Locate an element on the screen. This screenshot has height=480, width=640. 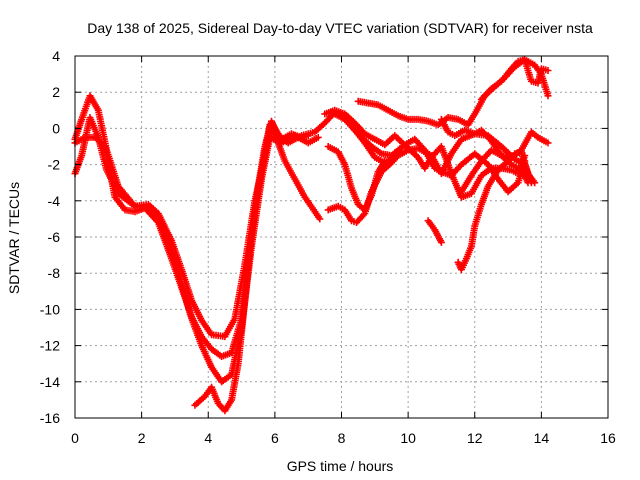
x-tick-label: 6 is located at coordinates (275, 438).